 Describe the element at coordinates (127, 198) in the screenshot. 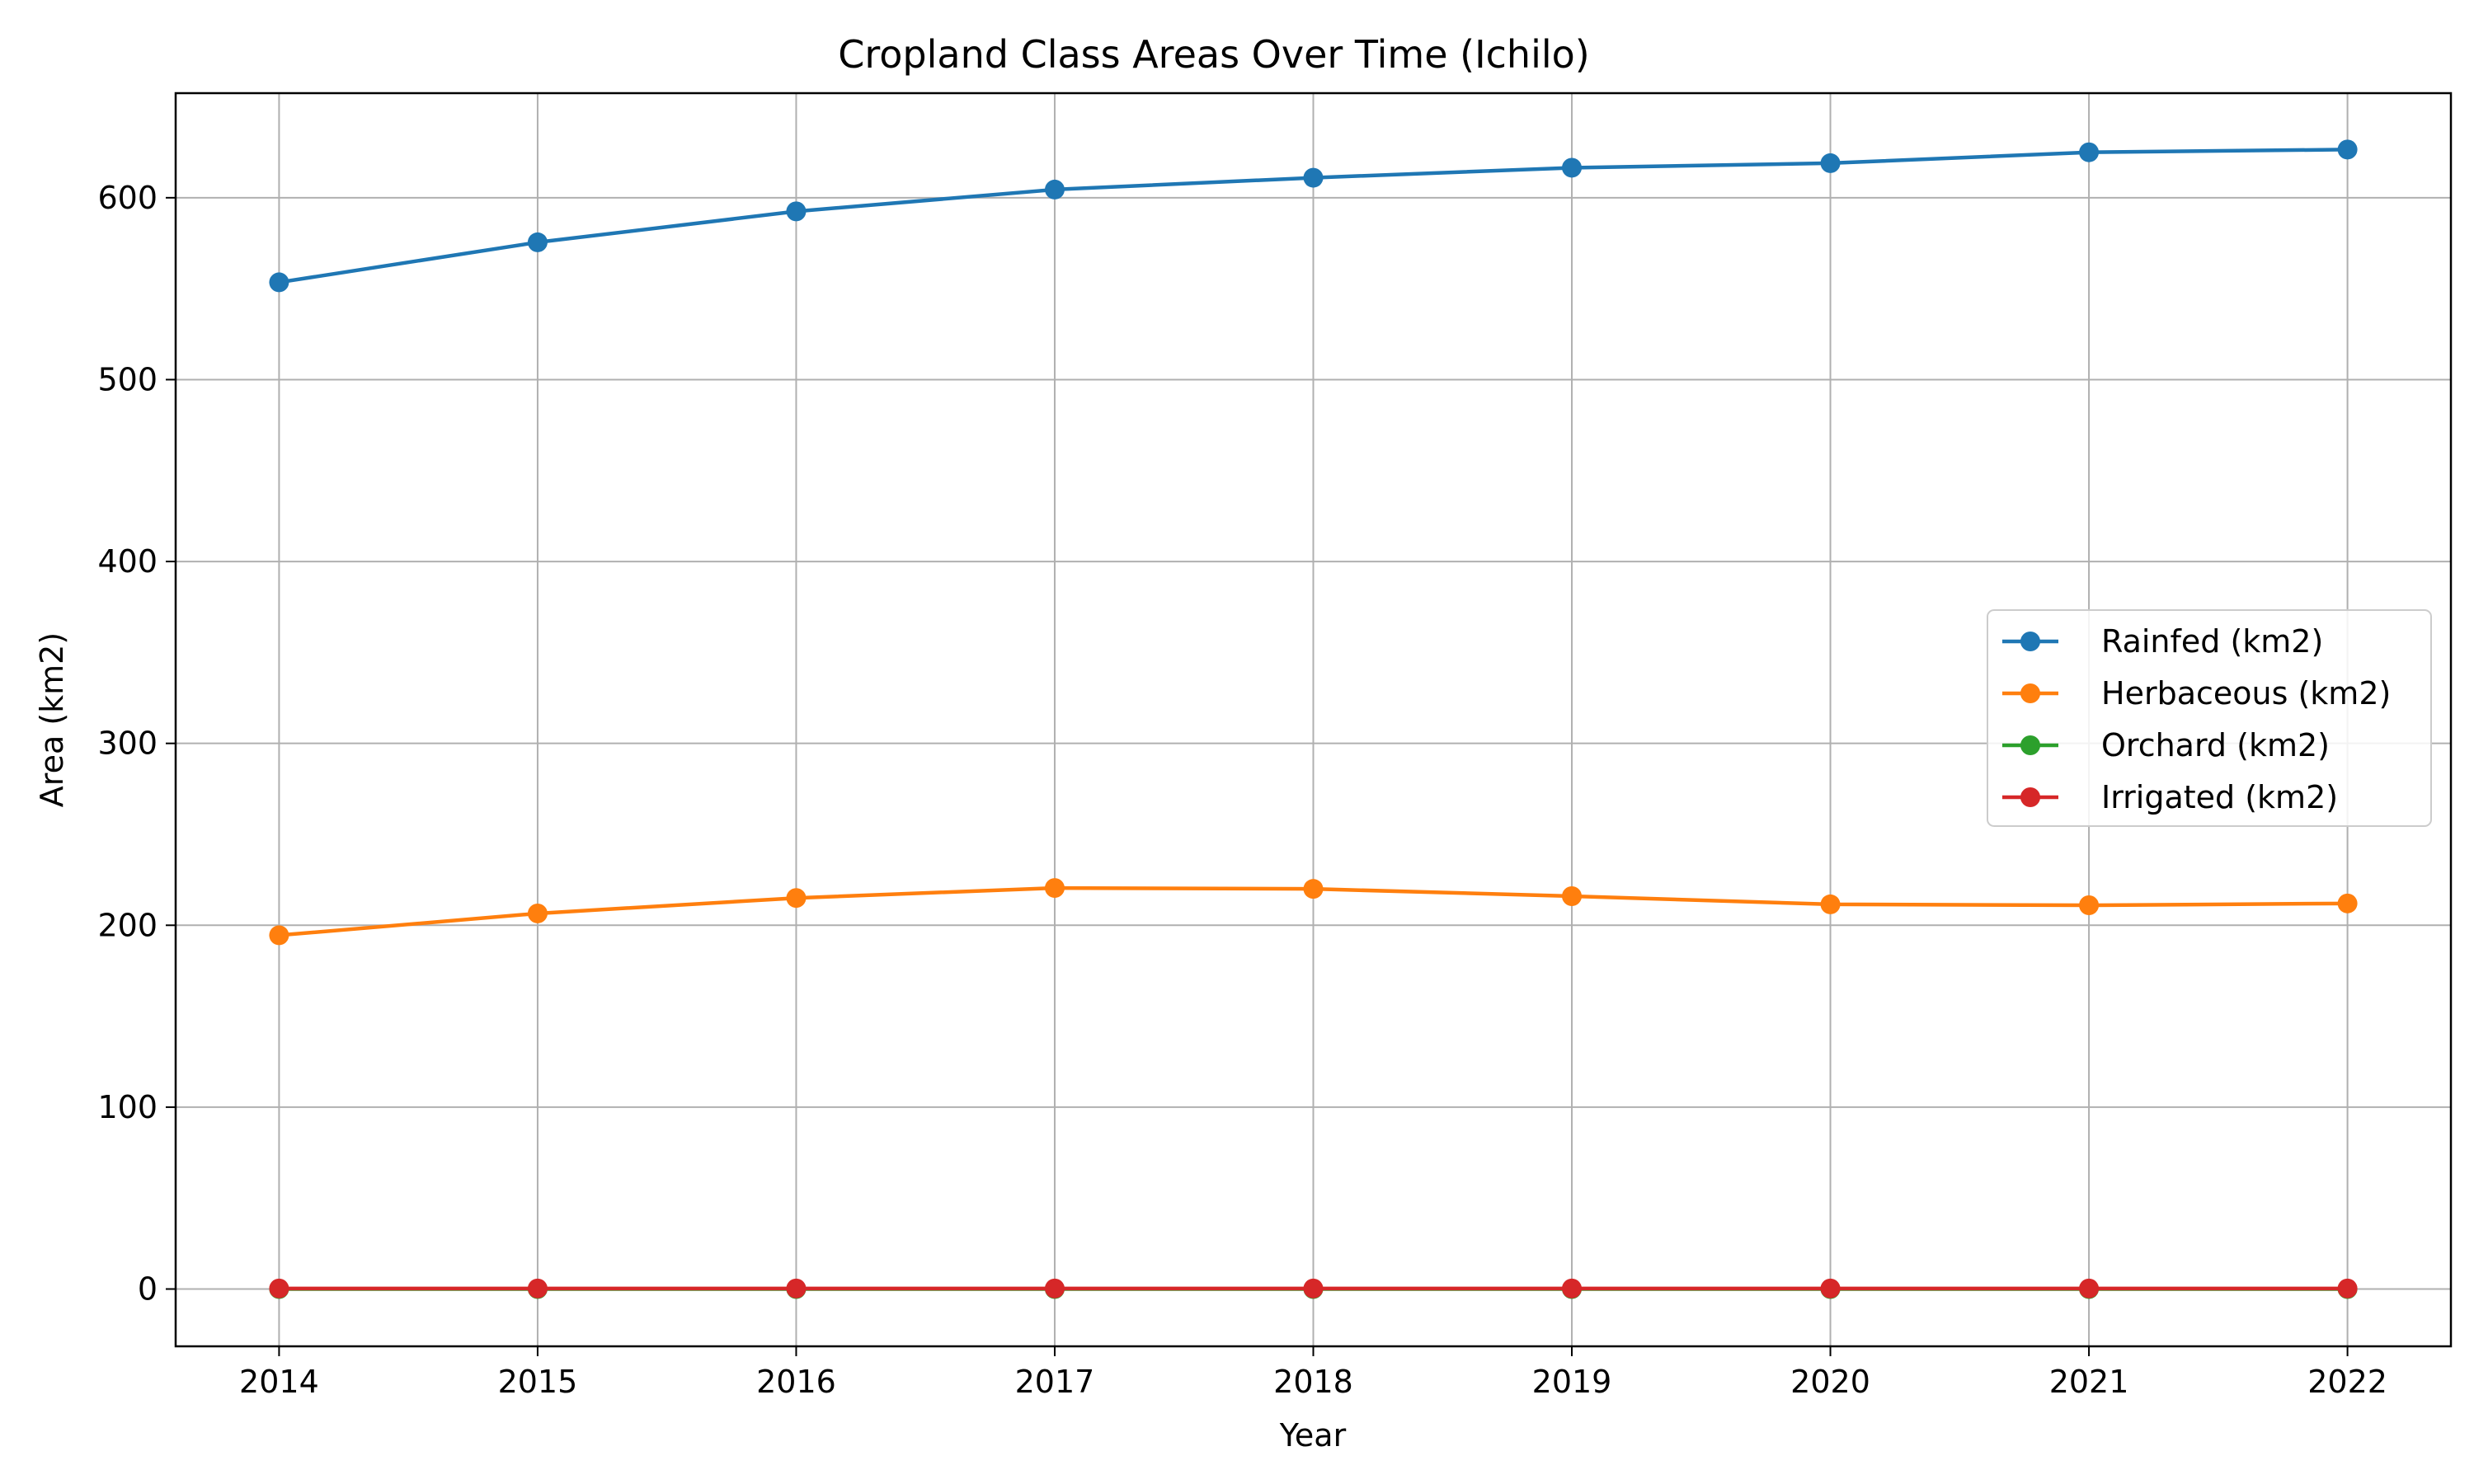

I see `y-tick-label: 600` at that location.